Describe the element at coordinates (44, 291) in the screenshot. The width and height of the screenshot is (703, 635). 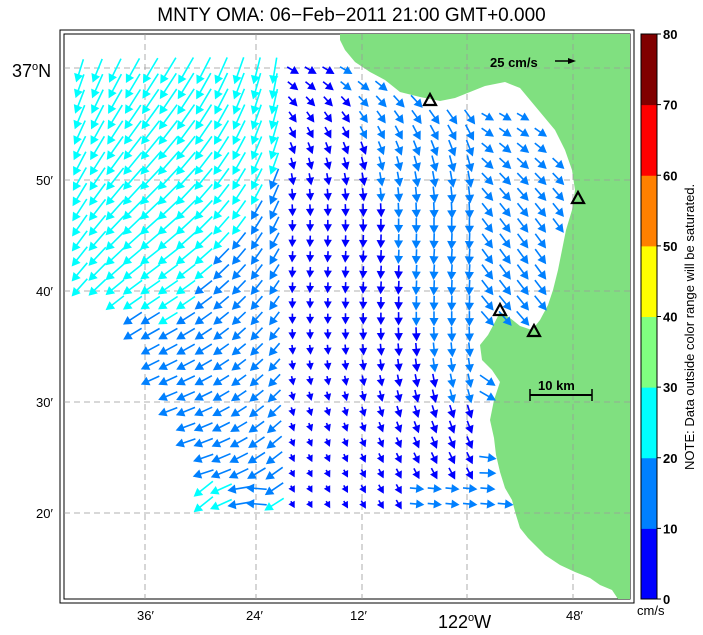
I see `lat-label-40: 40′` at that location.